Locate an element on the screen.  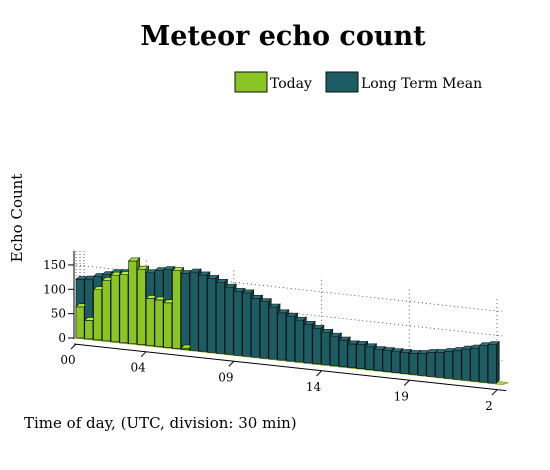
legend-label-long-term-mean: Long Term Mean is located at coordinates (421, 84).